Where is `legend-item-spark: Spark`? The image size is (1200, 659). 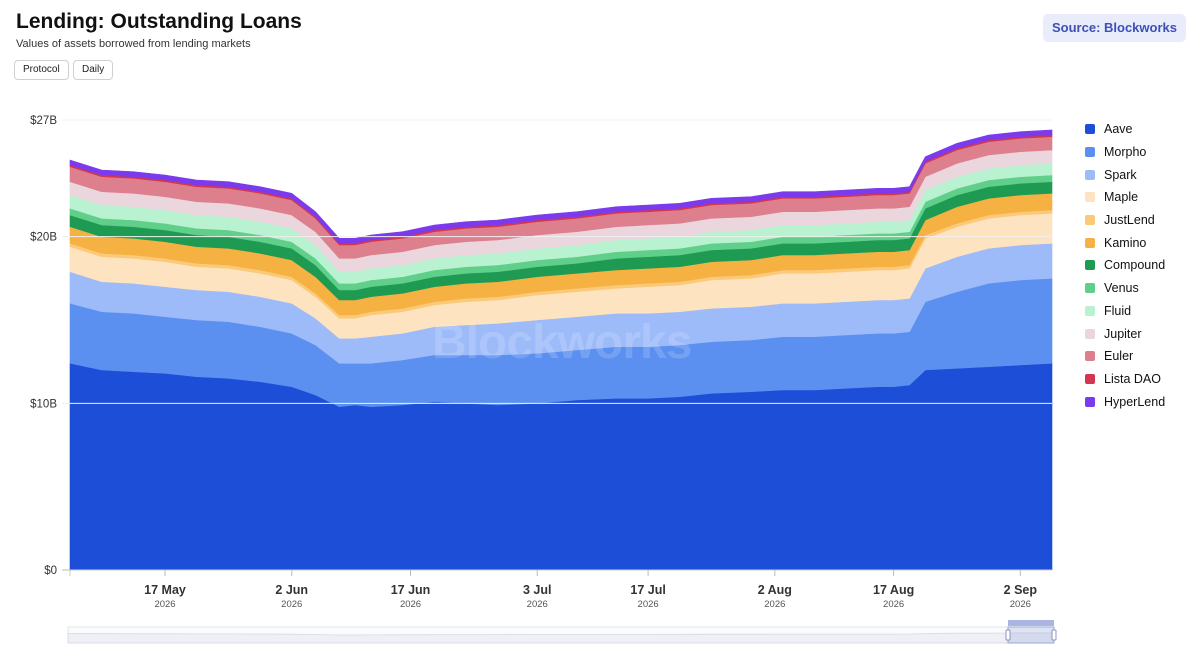 legend-item-spark: Spark is located at coordinates (1125, 174).